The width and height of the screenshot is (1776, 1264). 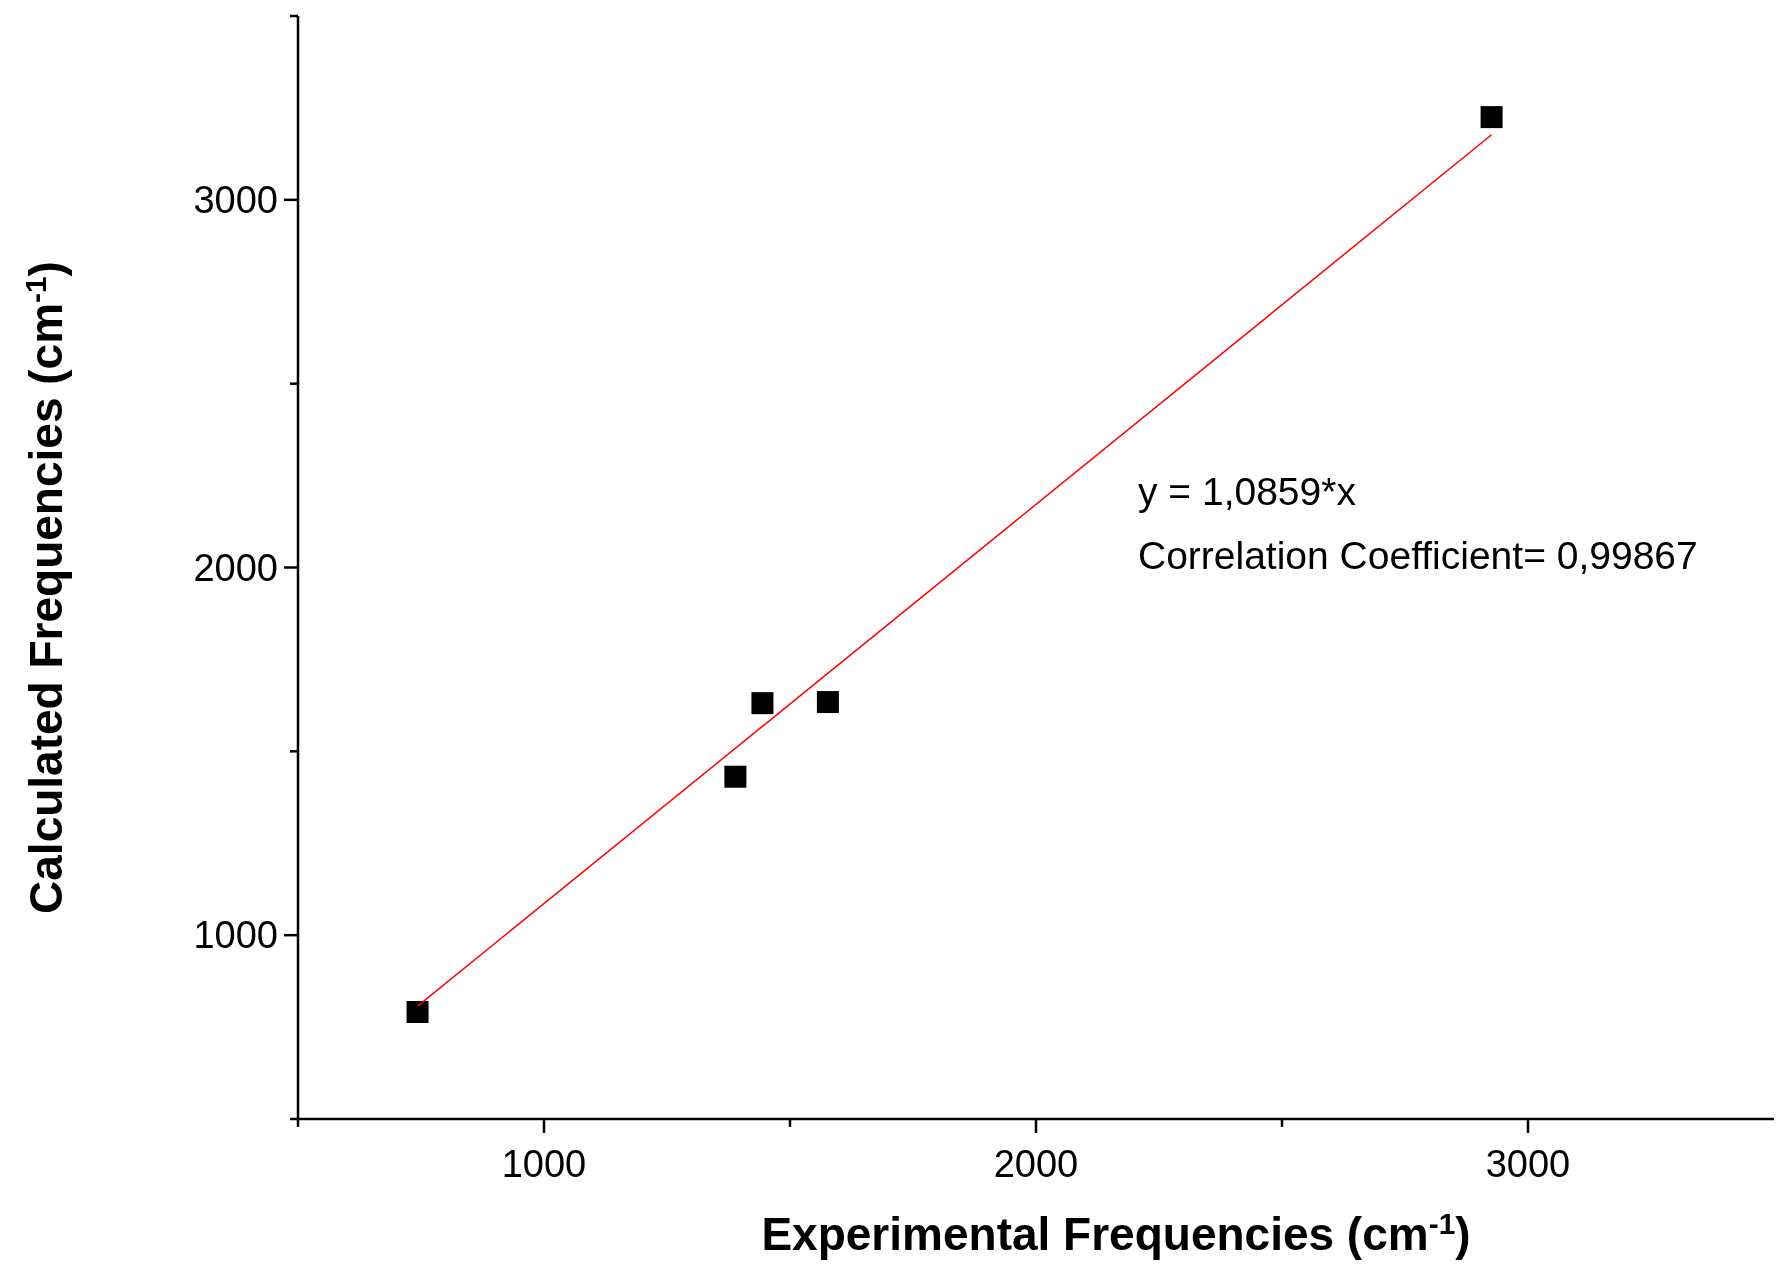 What do you see at coordinates (235, 199) in the screenshot?
I see `y-tick-label: 3000` at bounding box center [235, 199].